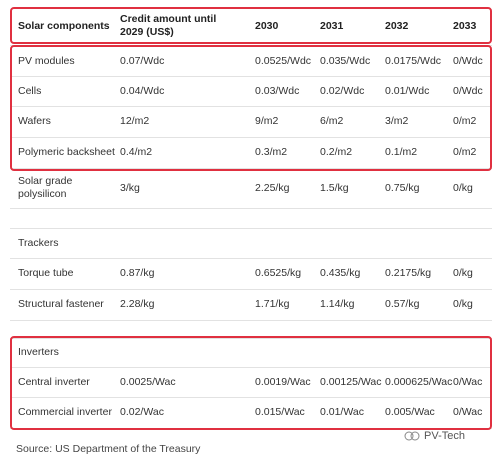 The width and height of the screenshot is (500, 464). I want to click on row-label: Central inverter, so click(54, 381).